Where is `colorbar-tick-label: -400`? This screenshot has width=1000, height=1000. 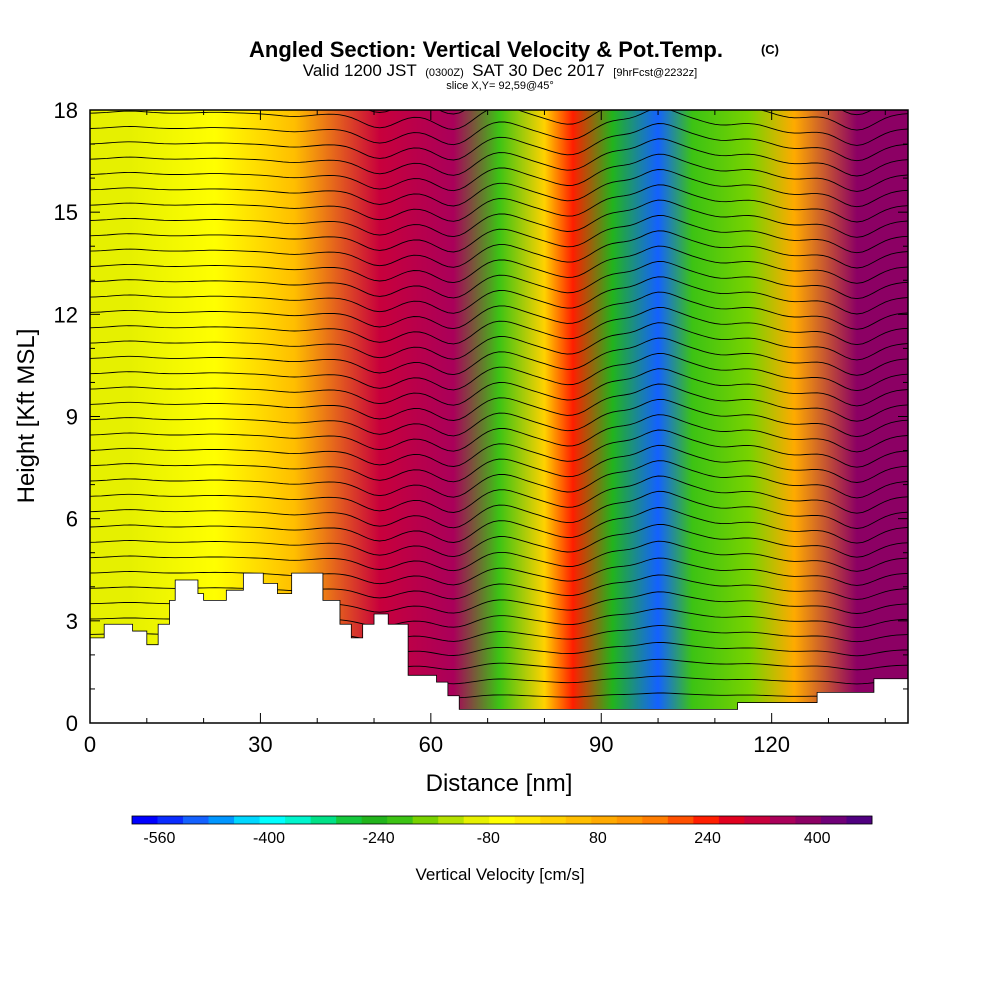
colorbar-tick-label: -400 is located at coordinates (269, 838).